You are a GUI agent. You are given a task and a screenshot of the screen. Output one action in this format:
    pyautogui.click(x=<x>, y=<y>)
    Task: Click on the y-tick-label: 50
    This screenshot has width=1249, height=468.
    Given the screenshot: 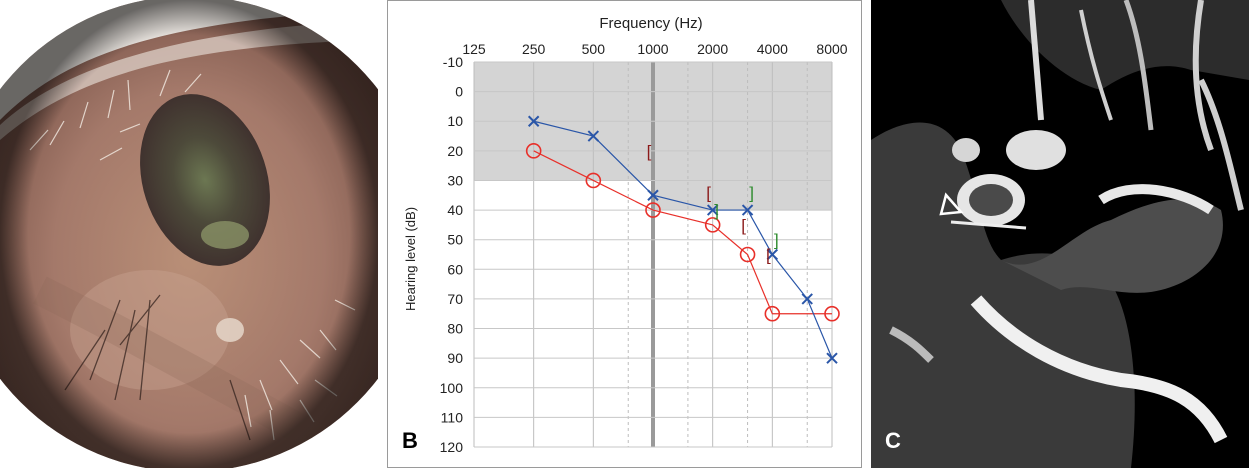 What is the action you would take?
    pyautogui.click(x=455, y=240)
    